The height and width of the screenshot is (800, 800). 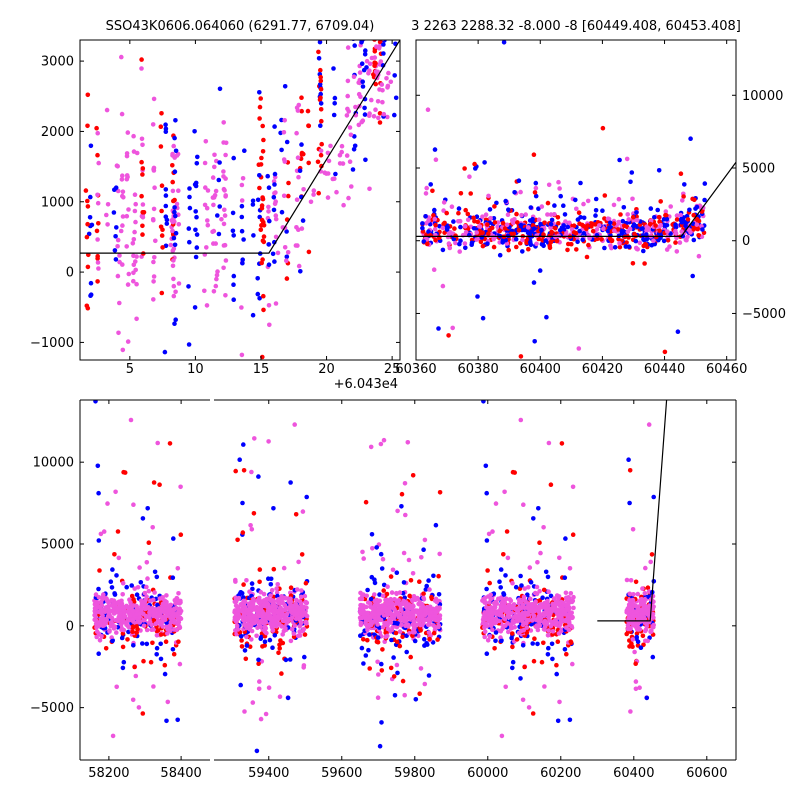 I want to click on bottom-ytick-label: −5000, so click(x=52, y=708).